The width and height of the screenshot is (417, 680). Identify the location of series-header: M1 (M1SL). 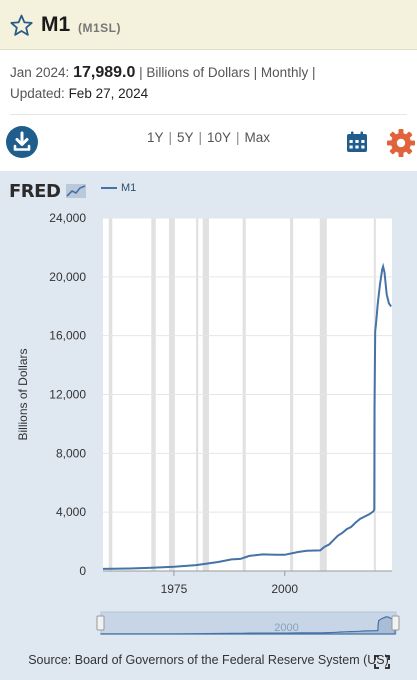
(208, 25).